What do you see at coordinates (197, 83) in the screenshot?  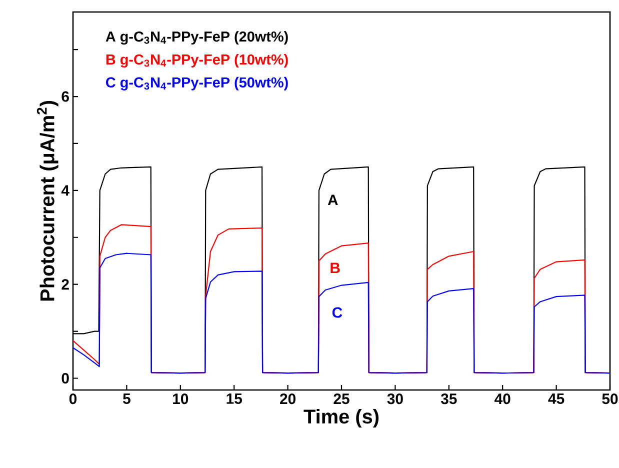 I see `text: C g-C$_{3}$N$_{4}$-PPy-FeP (50wt%)` at bounding box center [197, 83].